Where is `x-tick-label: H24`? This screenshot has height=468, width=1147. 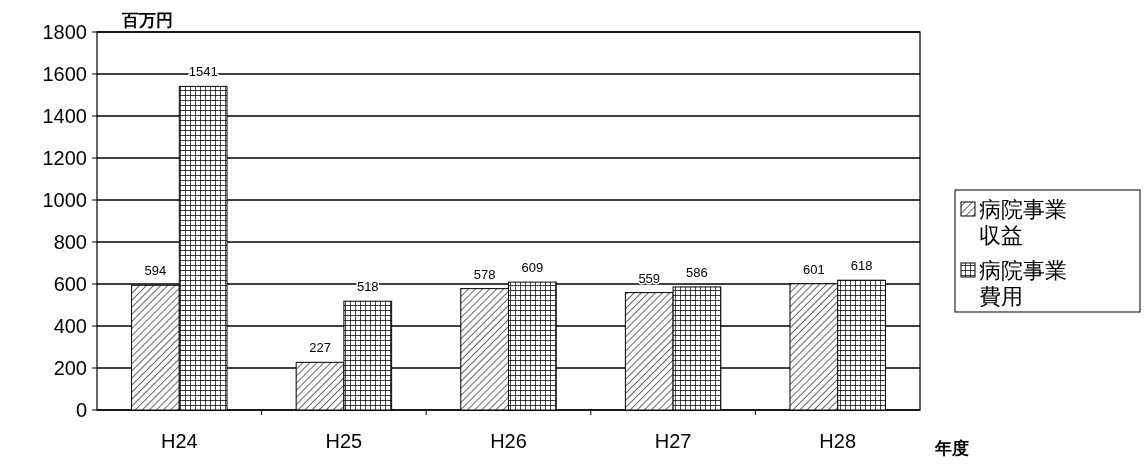 x-tick-label: H24 is located at coordinates (179, 441).